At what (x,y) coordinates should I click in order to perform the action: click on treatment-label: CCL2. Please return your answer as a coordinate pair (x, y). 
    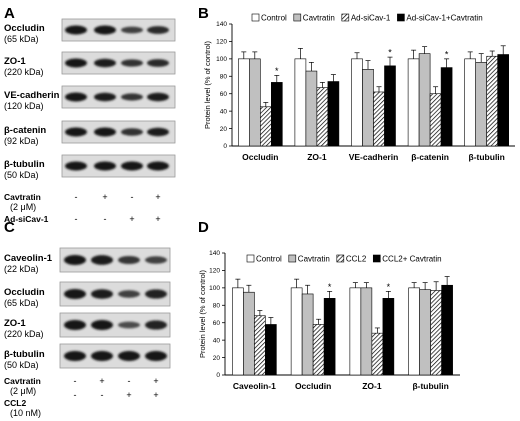
    Looking at the image, I should click on (15, 403).